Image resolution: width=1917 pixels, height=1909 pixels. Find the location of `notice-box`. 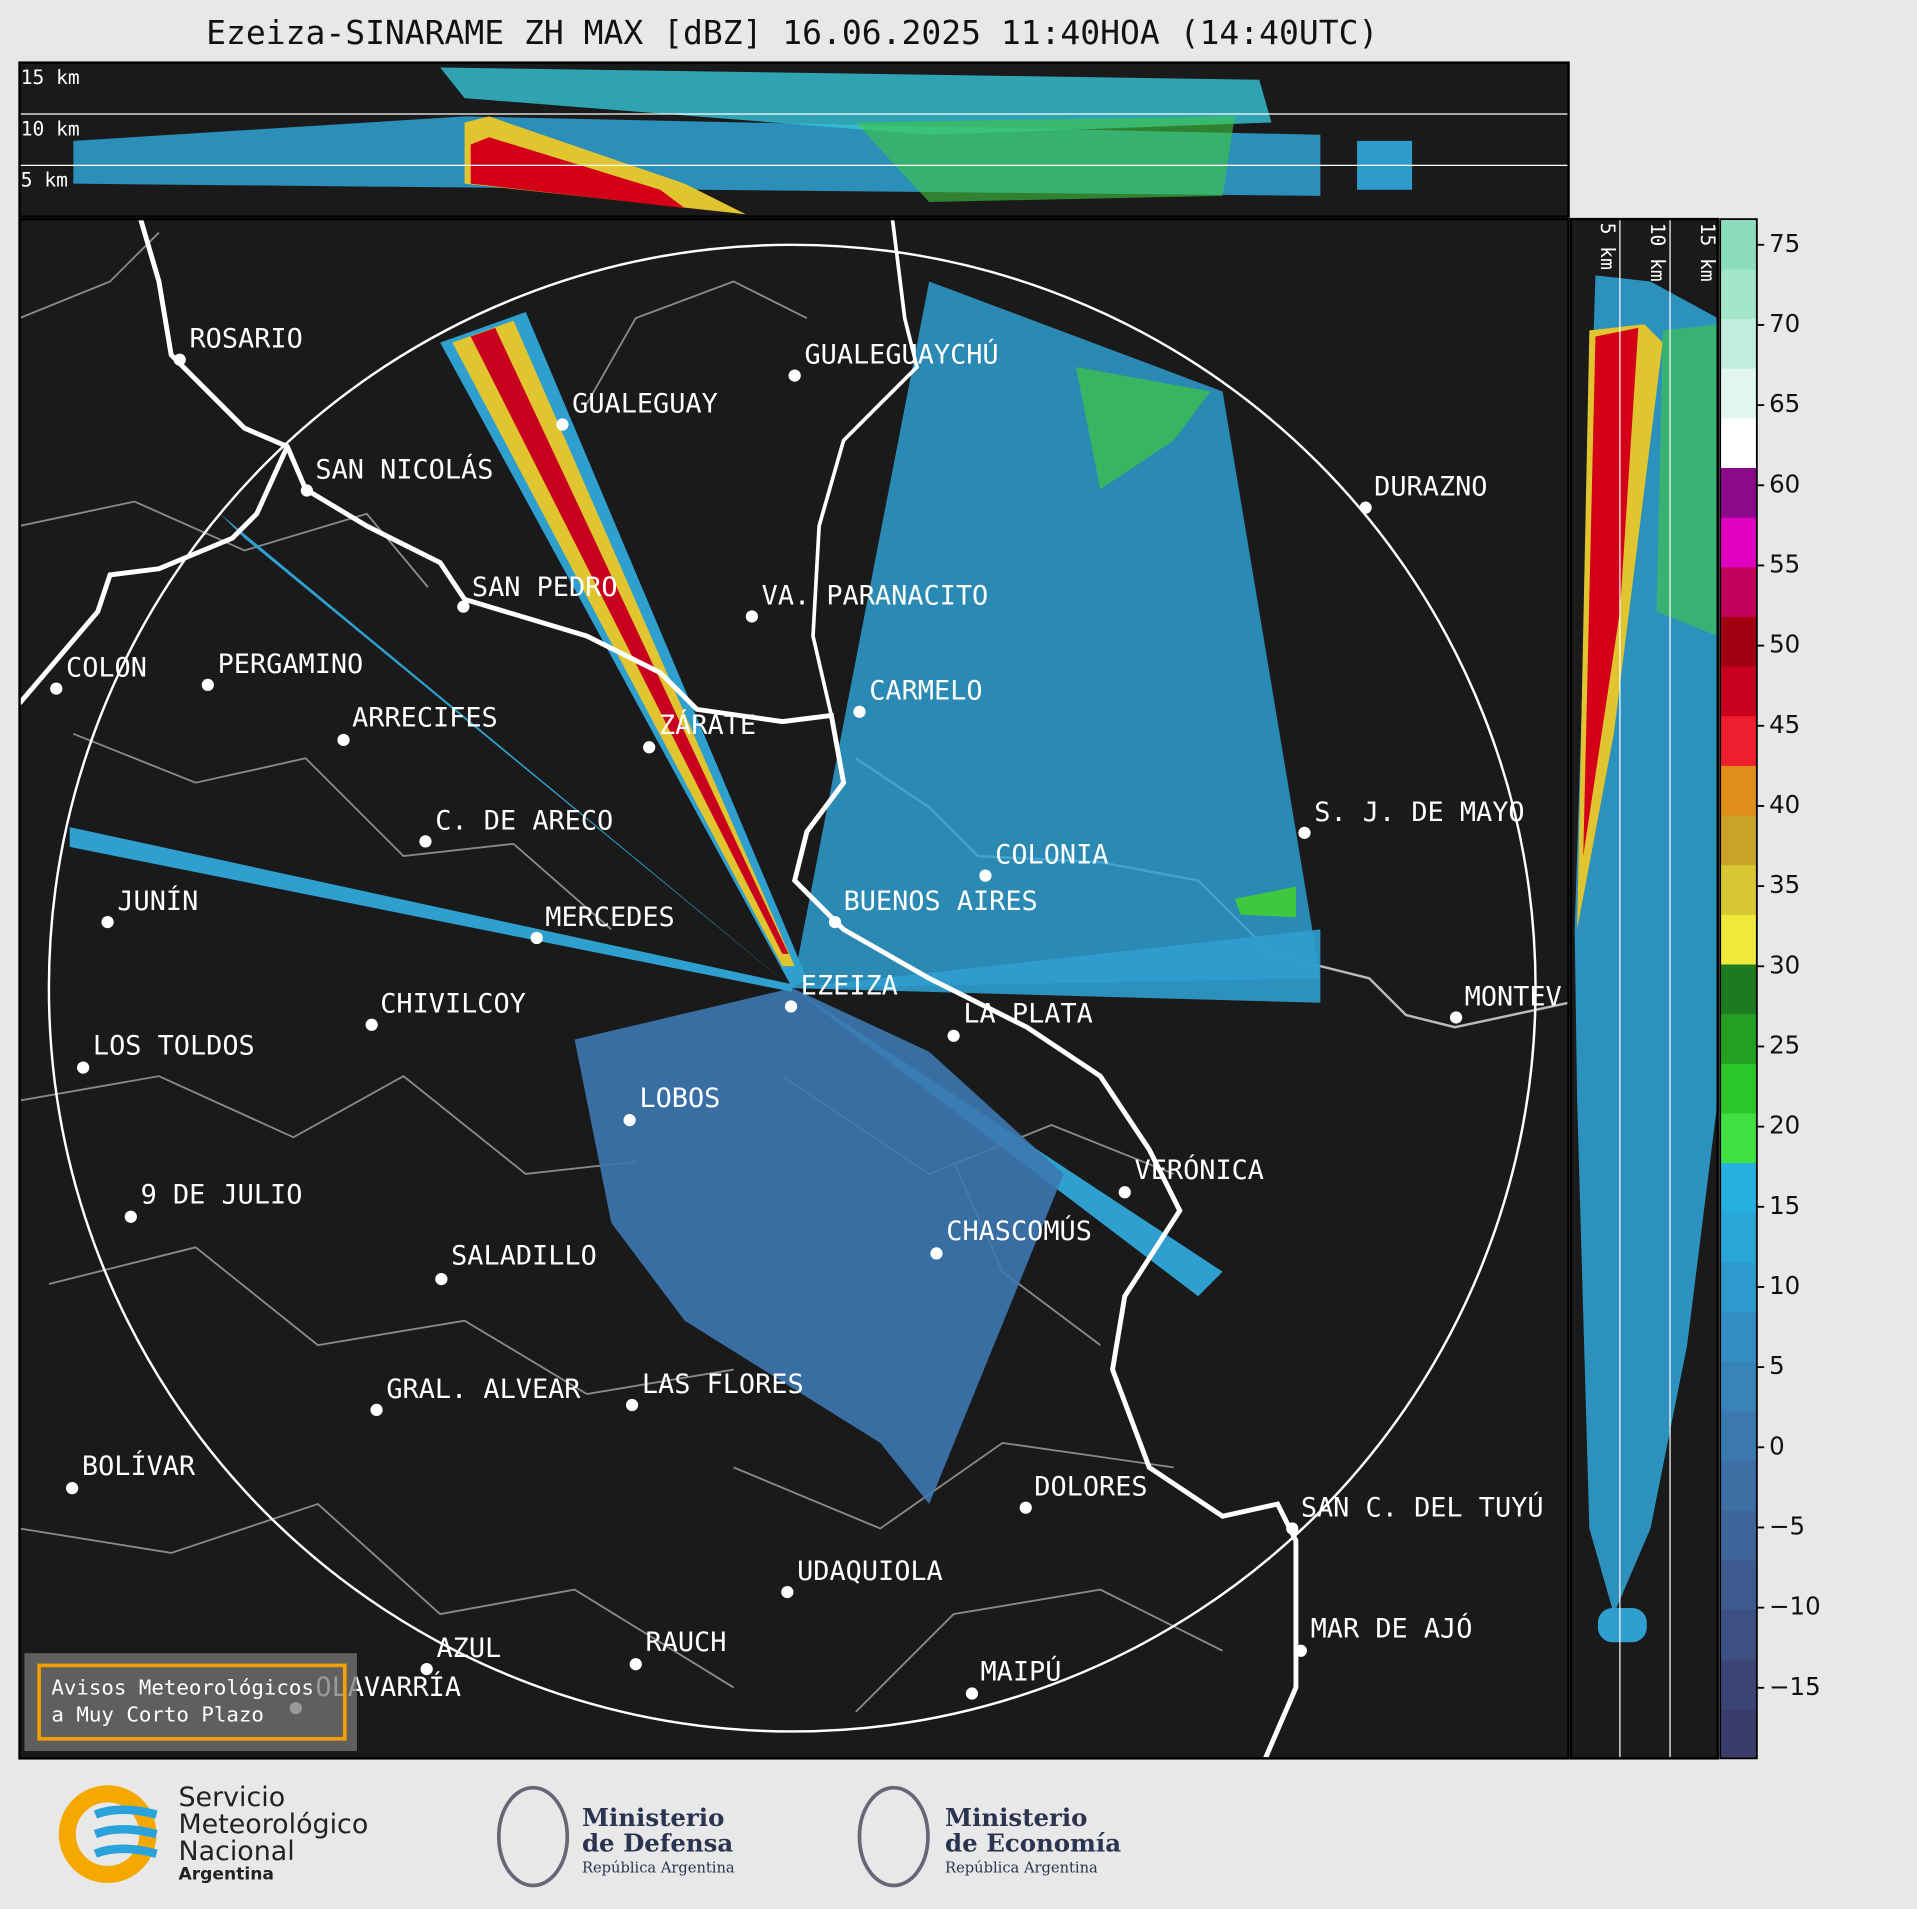

notice-box is located at coordinates (192, 1702).